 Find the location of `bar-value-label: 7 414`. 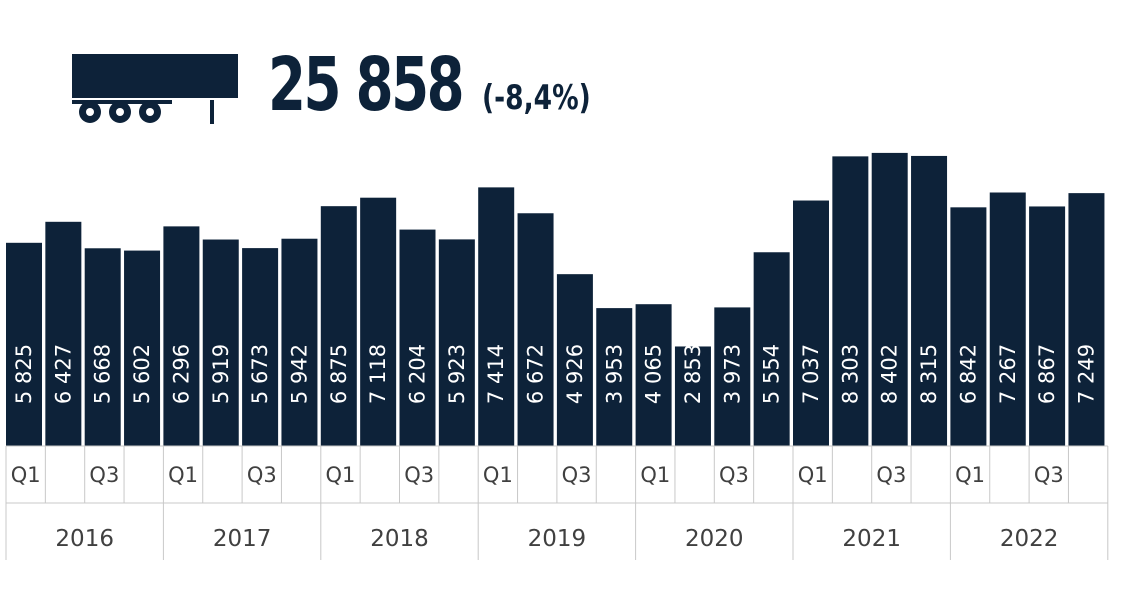

bar-value-label: 7 414 is located at coordinates (496, 374).